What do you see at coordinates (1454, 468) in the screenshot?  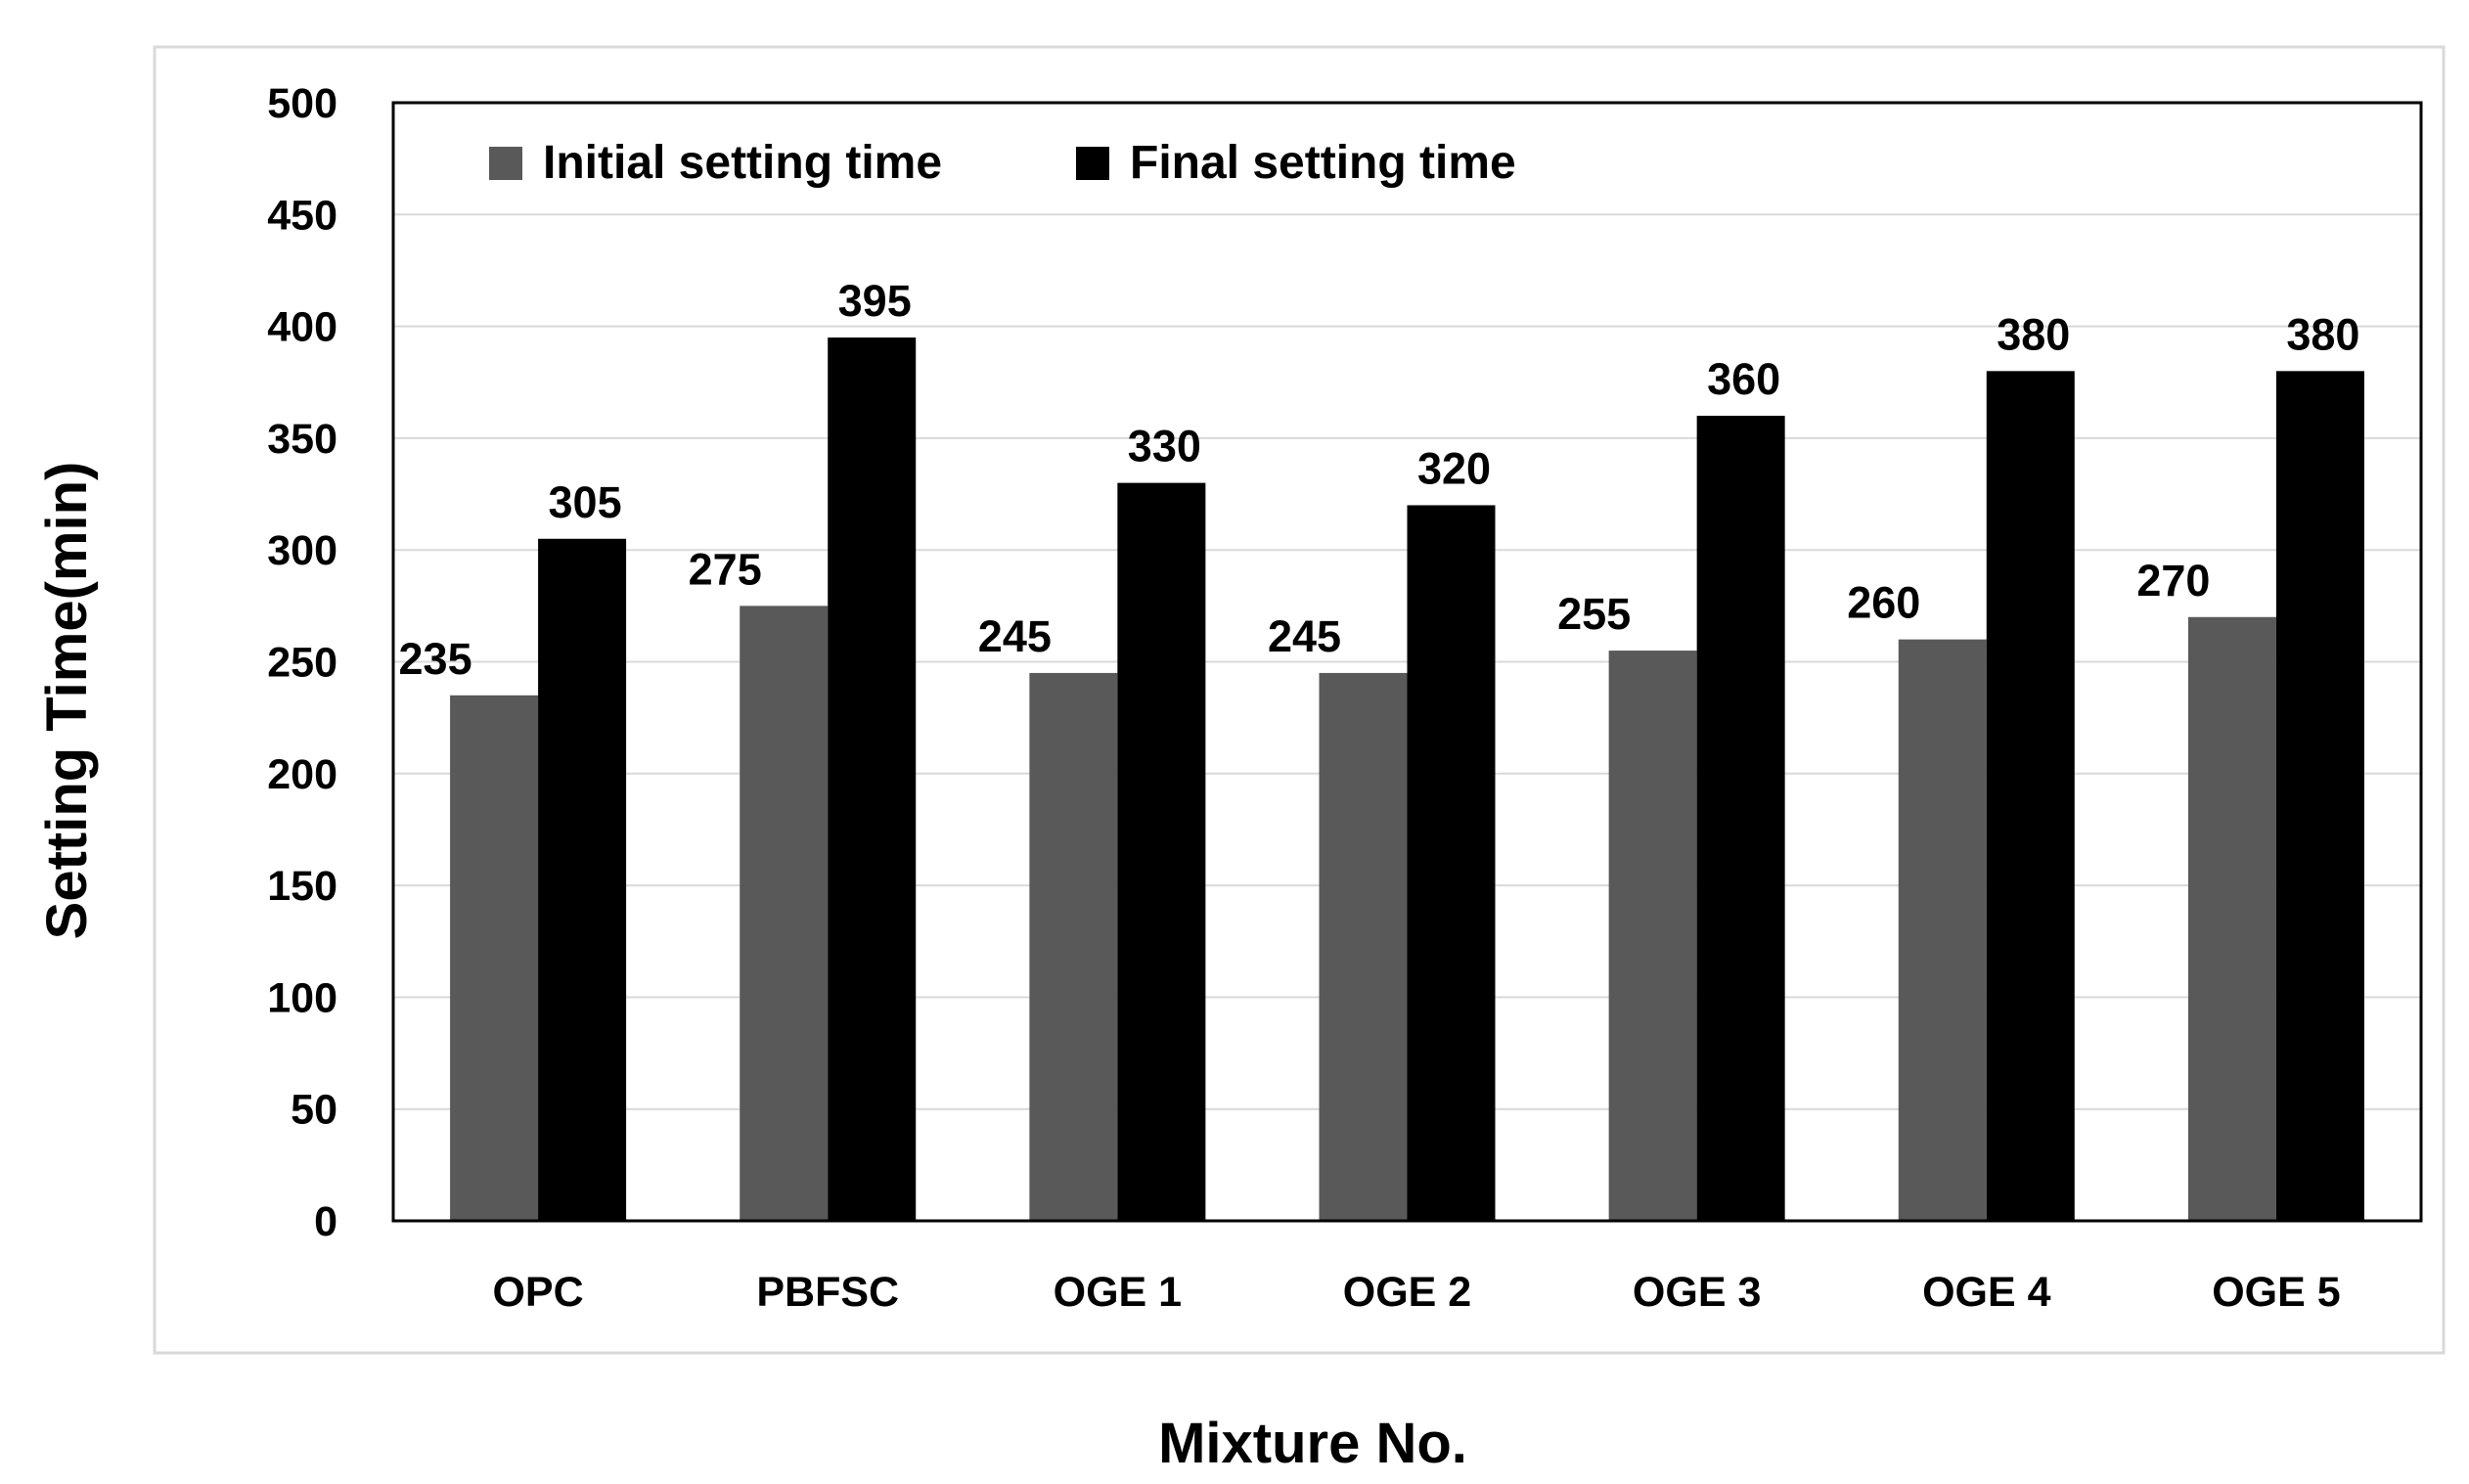 I see `data-label: 320` at bounding box center [1454, 468].